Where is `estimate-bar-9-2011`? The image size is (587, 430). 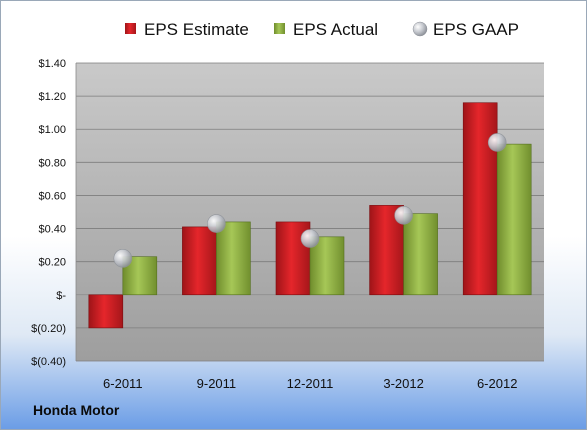 estimate-bar-9-2011 is located at coordinates (199, 261).